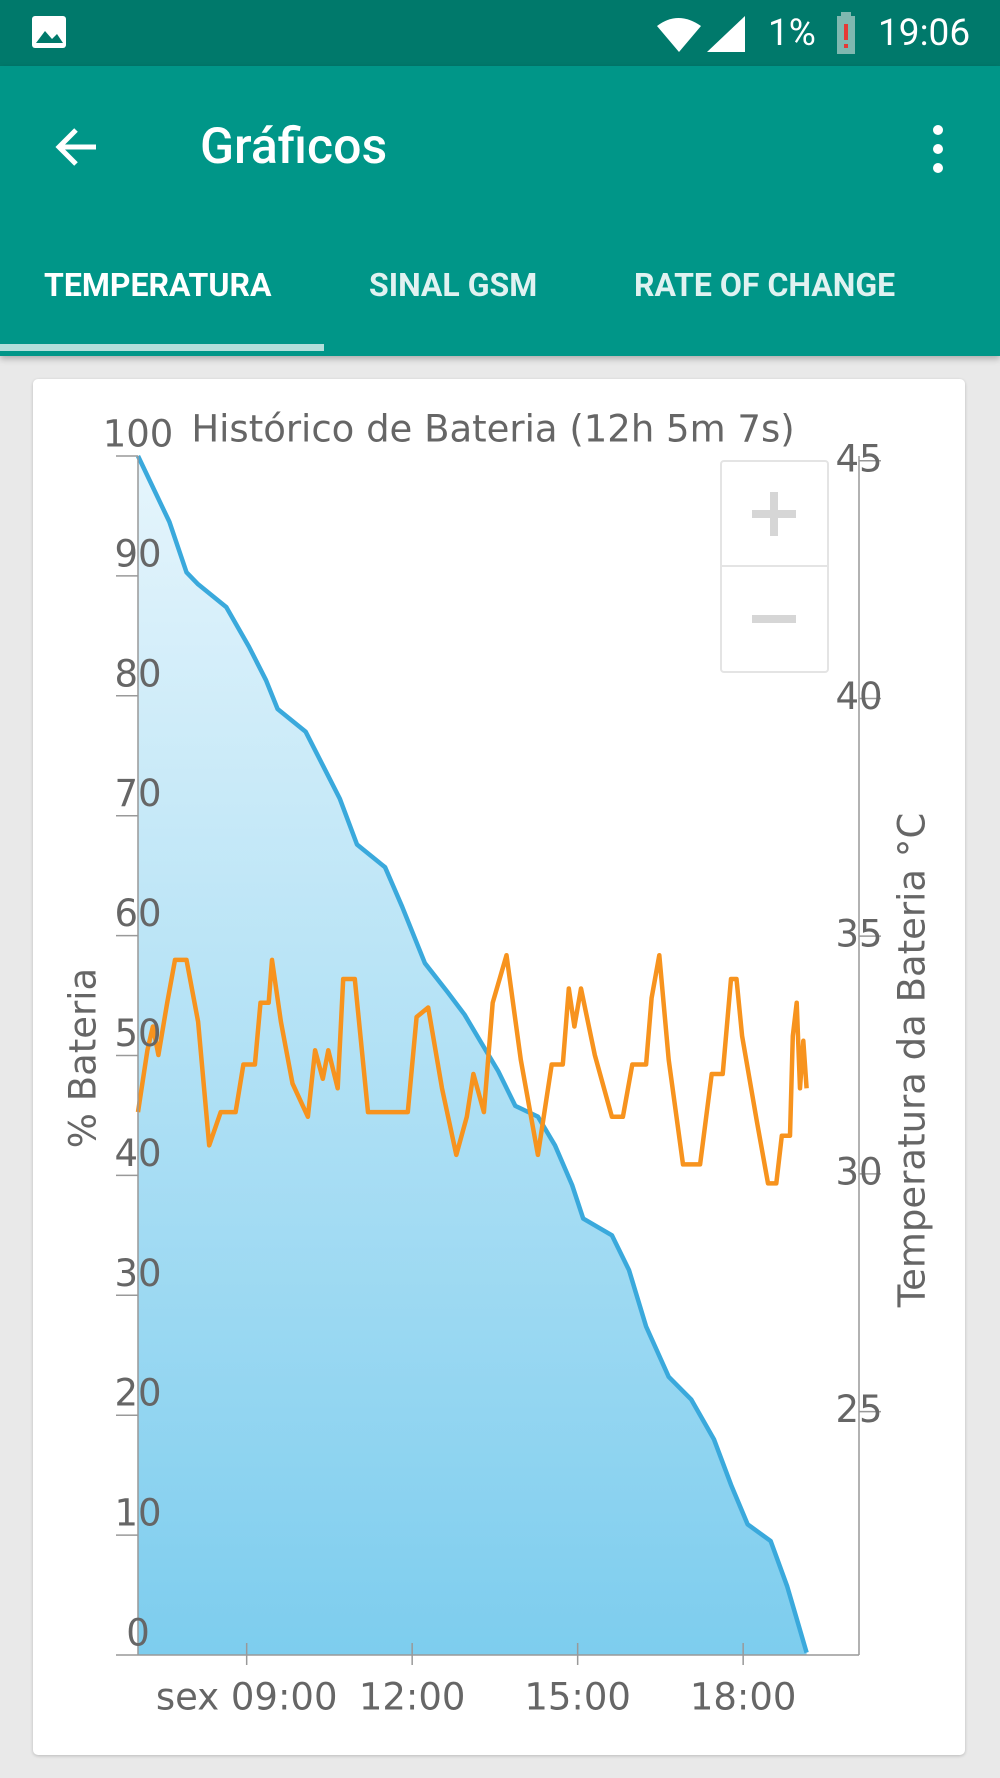  I want to click on y2-tick-label: 45, so click(858, 458).